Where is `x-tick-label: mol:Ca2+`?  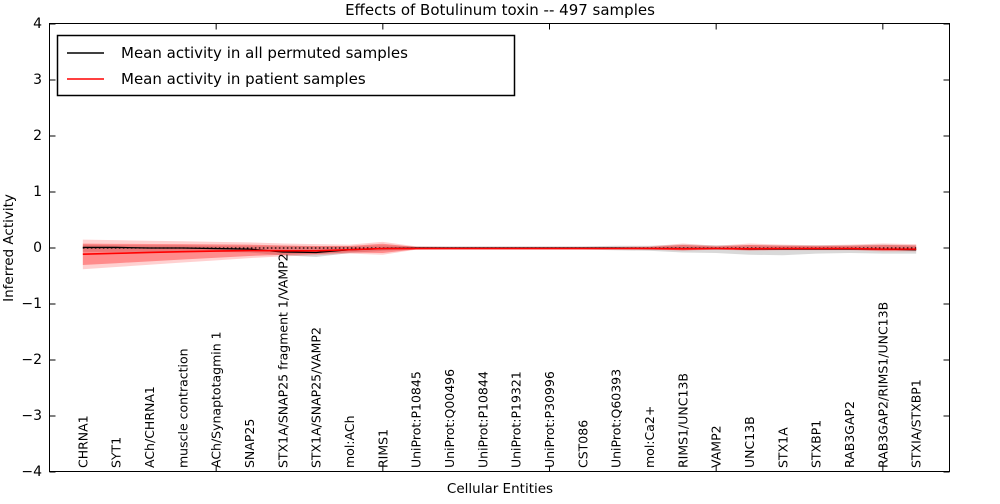
x-tick-label: mol:Ca2+ is located at coordinates (649, 437).